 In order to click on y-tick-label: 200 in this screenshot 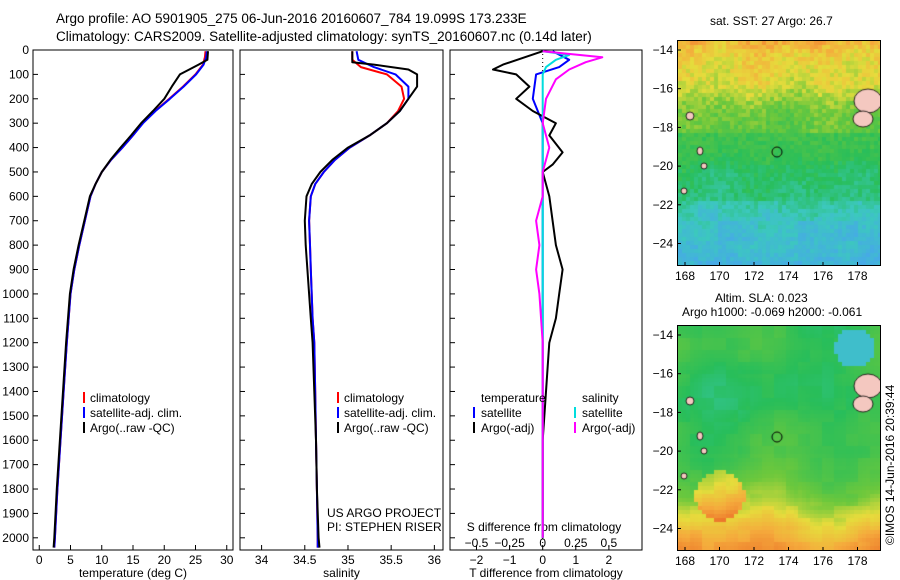, I will do `click(19, 99)`.